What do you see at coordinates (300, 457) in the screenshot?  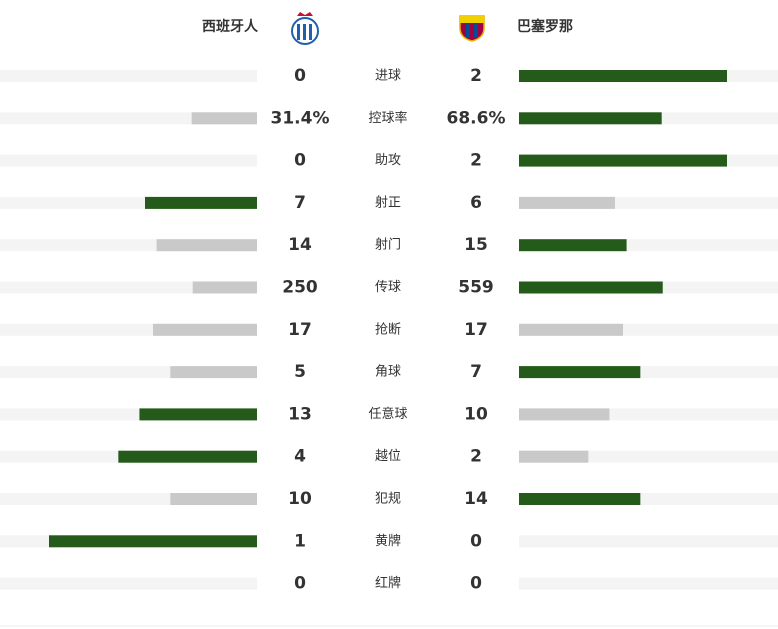 I see `home-value: 4` at bounding box center [300, 457].